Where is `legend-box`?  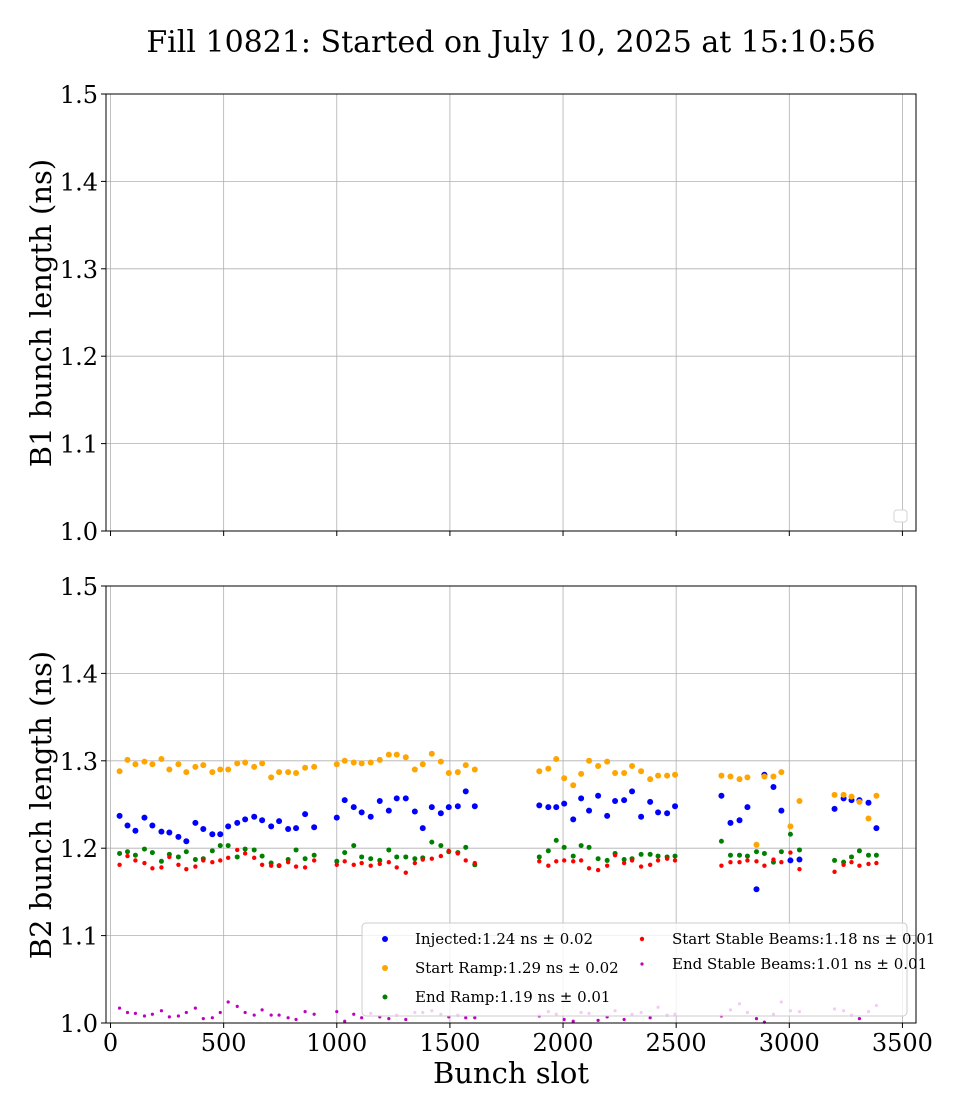
legend-box is located at coordinates (634, 969).